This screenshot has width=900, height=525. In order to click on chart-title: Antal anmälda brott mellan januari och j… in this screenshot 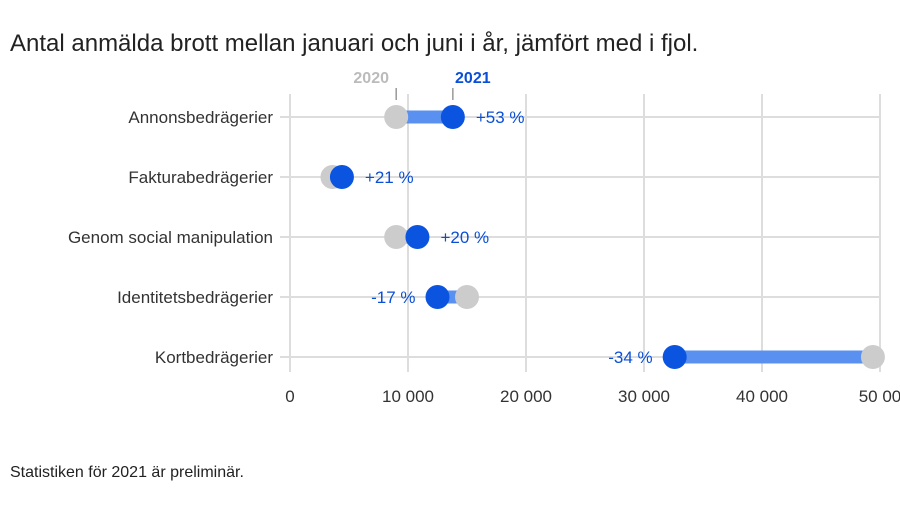, I will do `click(354, 43)`.